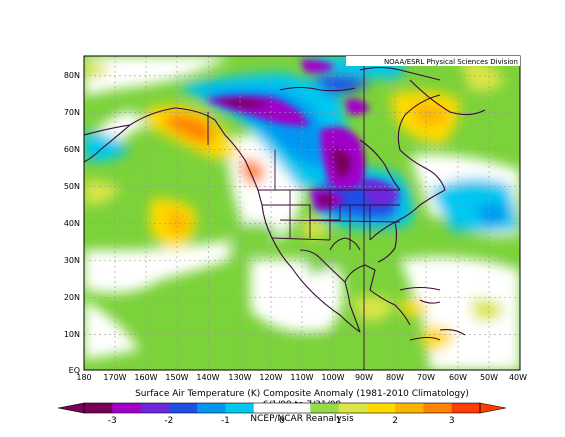  What do you see at coordinates (114, 377) in the screenshot?
I see `lon-tick-label: 170W` at bounding box center [114, 377].